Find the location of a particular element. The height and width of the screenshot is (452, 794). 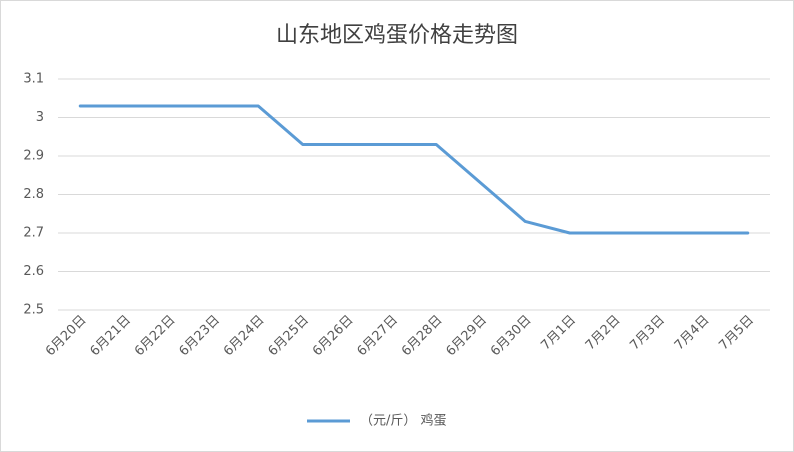

y-tick-label: 2.6 is located at coordinates (33, 271).